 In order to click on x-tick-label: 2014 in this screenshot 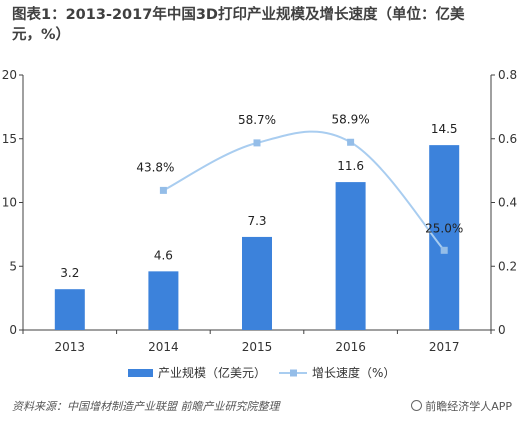, I will do `click(163, 347)`.